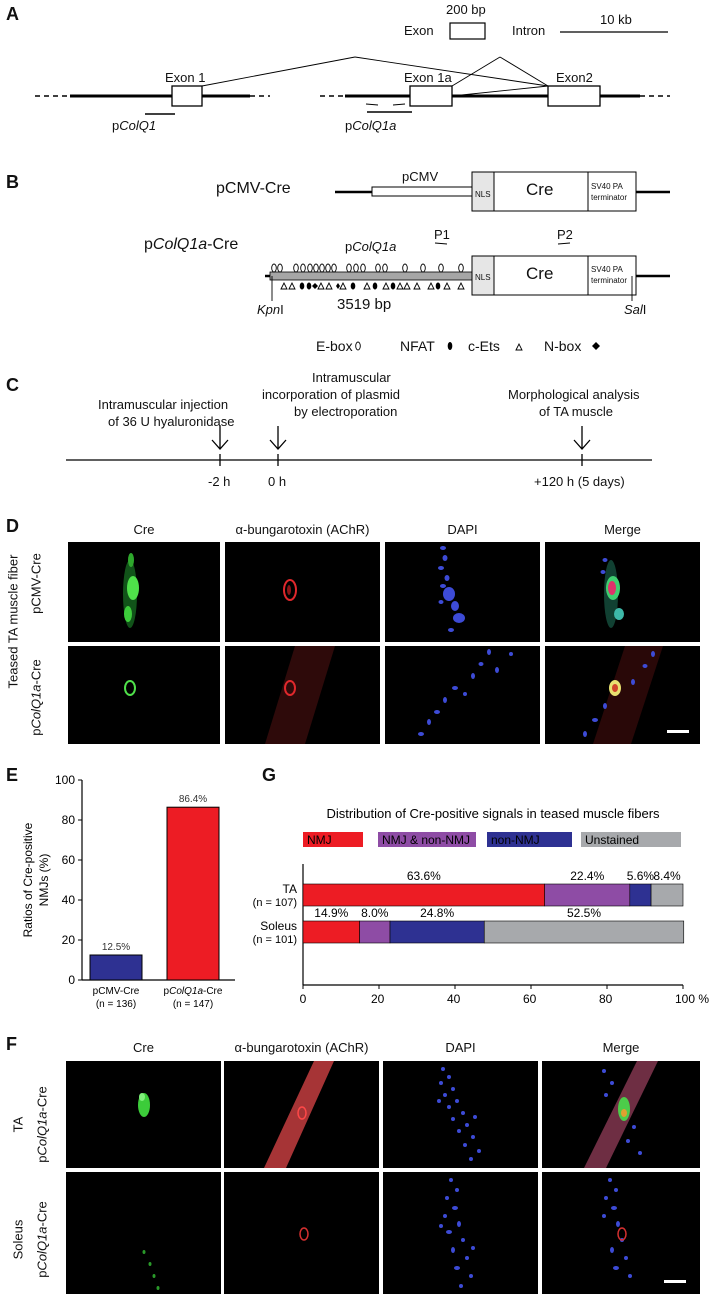 The width and height of the screenshot is (710, 1300). Describe the element at coordinates (11, 1044) in the screenshot. I see `panel-f-letter: F` at that location.